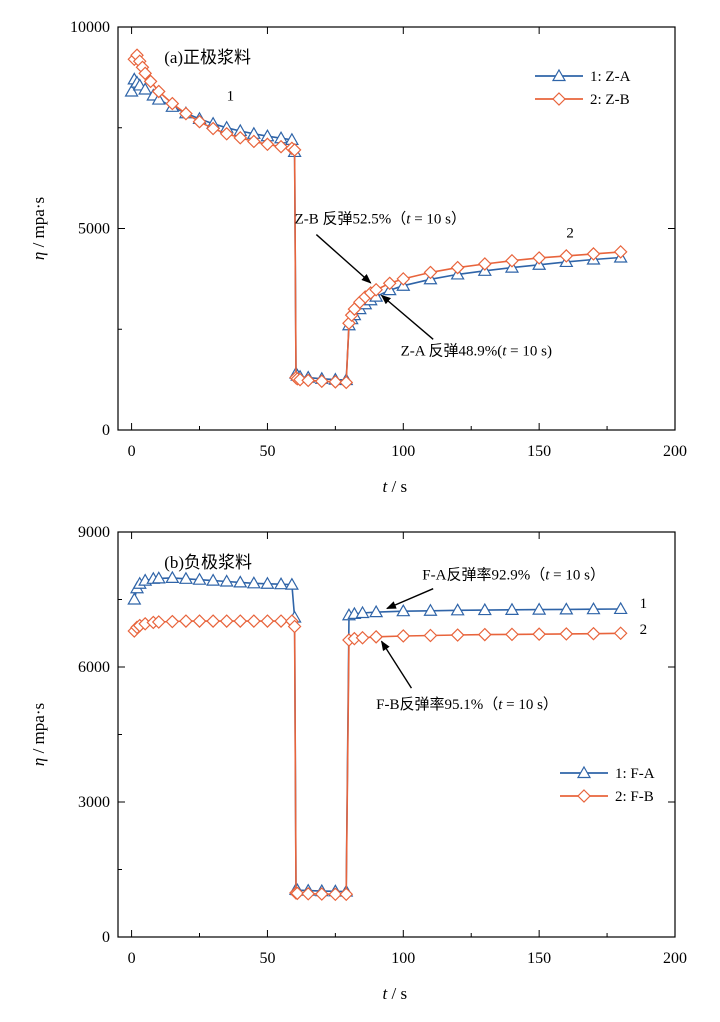  Describe the element at coordinates (675, 958) in the screenshot. I see `x-tick-label: 200` at that location.